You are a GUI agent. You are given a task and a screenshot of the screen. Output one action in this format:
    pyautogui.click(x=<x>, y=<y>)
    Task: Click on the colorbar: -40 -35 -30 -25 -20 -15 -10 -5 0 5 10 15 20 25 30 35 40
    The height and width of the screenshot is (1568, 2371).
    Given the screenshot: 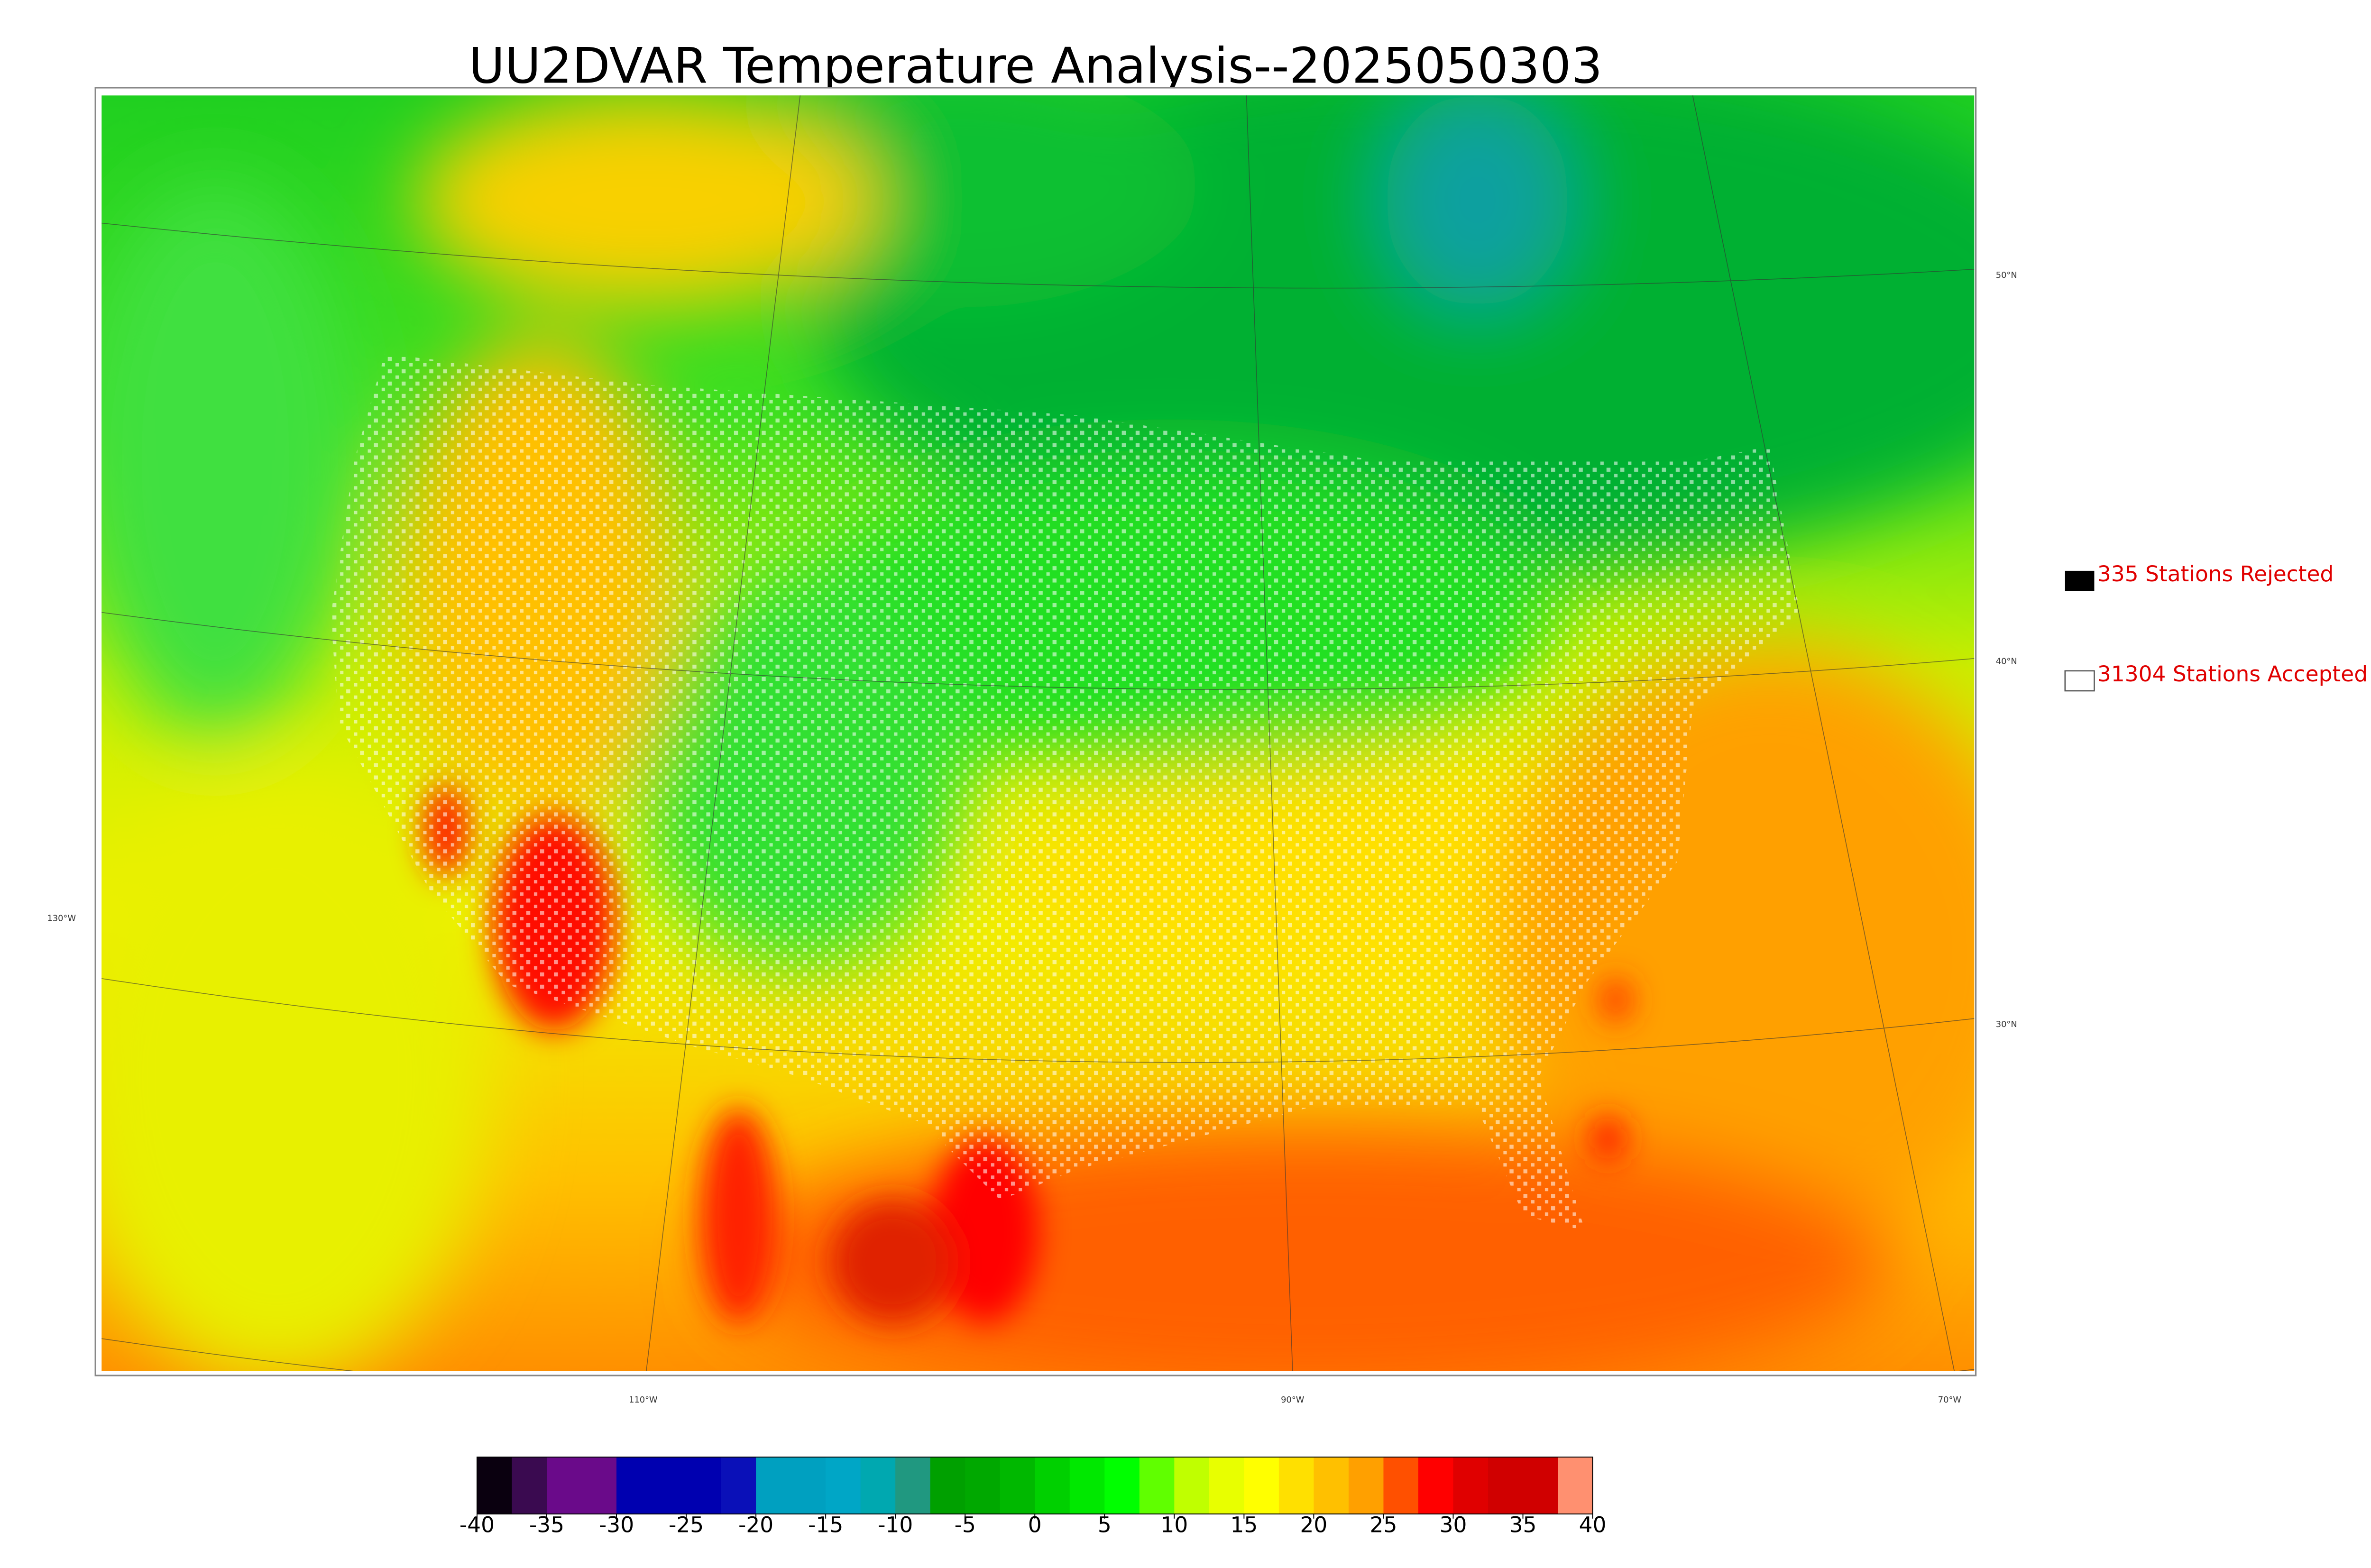 What is the action you would take?
    pyautogui.click(x=1033, y=1497)
    